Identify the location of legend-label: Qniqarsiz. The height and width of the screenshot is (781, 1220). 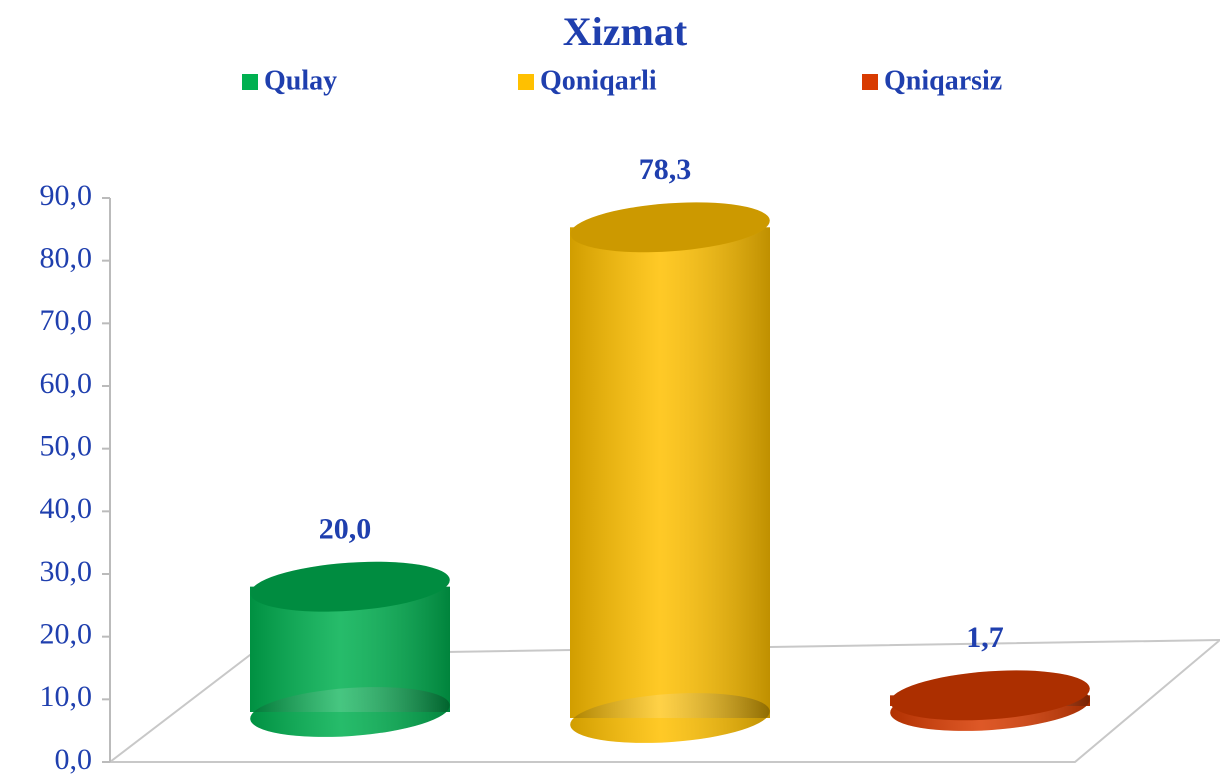
(943, 80).